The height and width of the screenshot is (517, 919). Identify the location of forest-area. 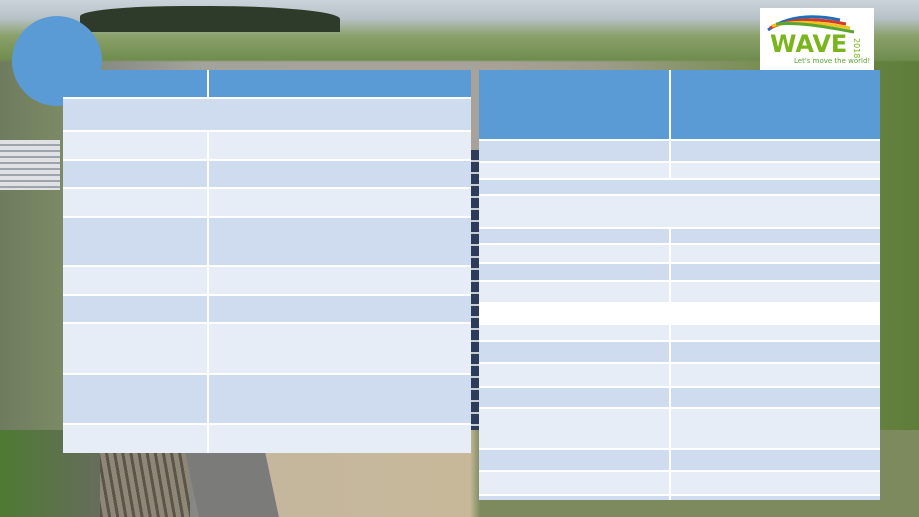
(210, 19).